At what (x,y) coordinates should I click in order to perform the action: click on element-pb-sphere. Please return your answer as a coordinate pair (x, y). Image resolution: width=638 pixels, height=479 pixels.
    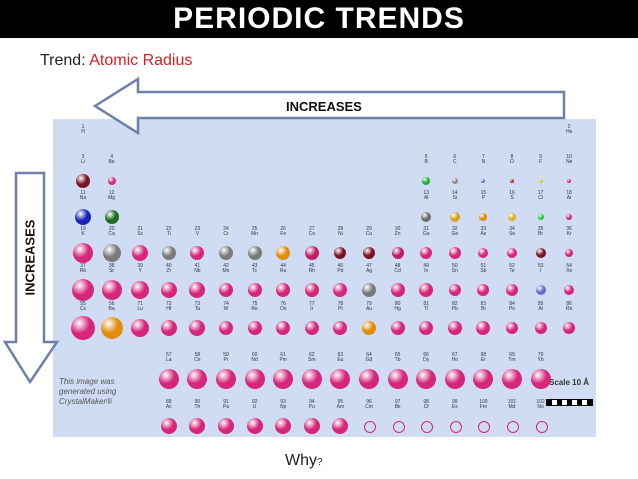
    Looking at the image, I should click on (454, 328).